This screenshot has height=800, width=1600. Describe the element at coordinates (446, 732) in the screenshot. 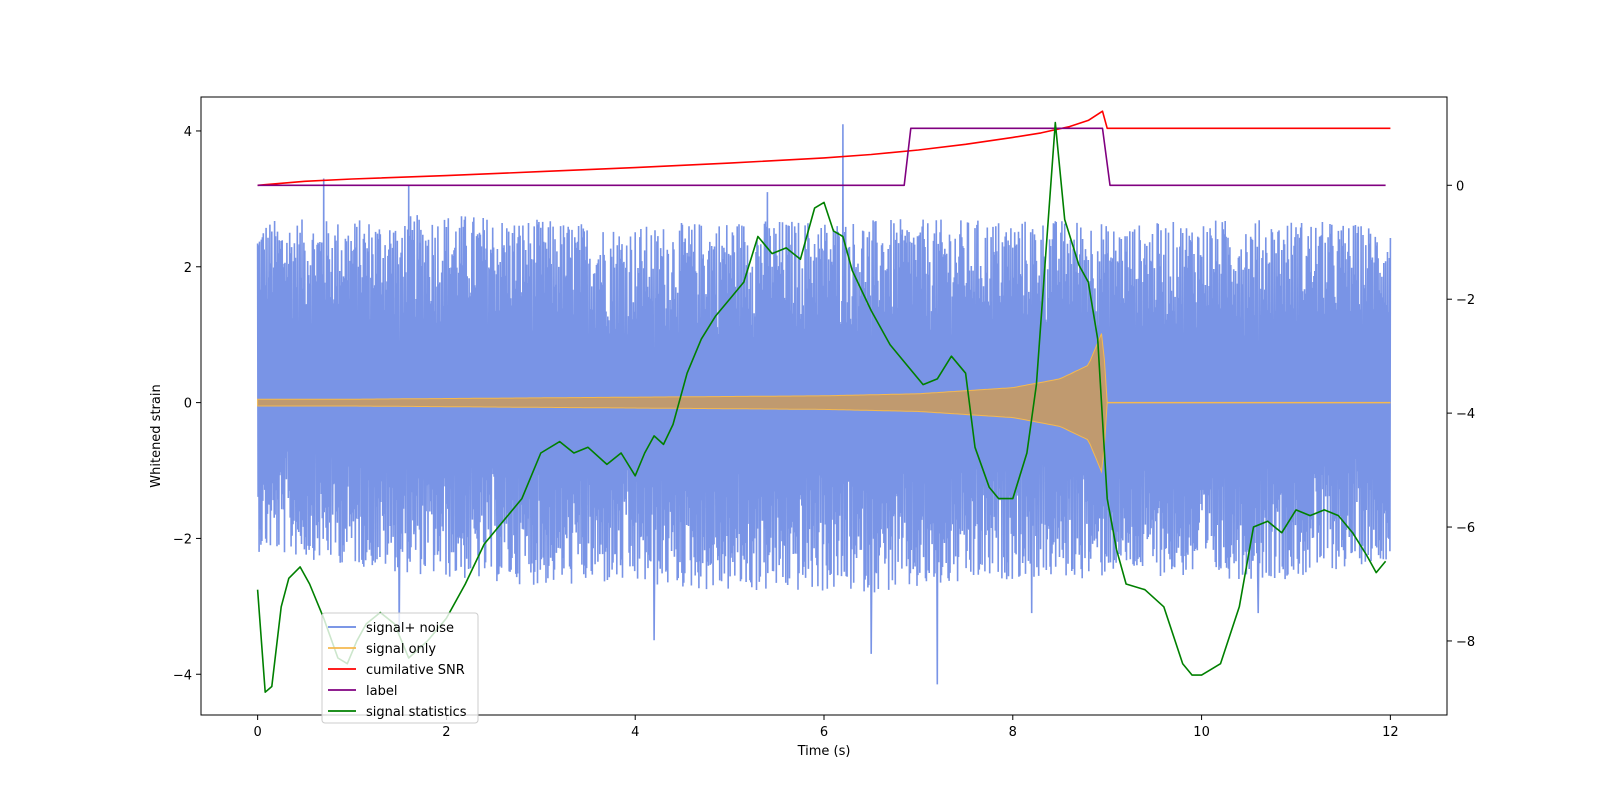

I see `x-tick-label: 2` at that location.